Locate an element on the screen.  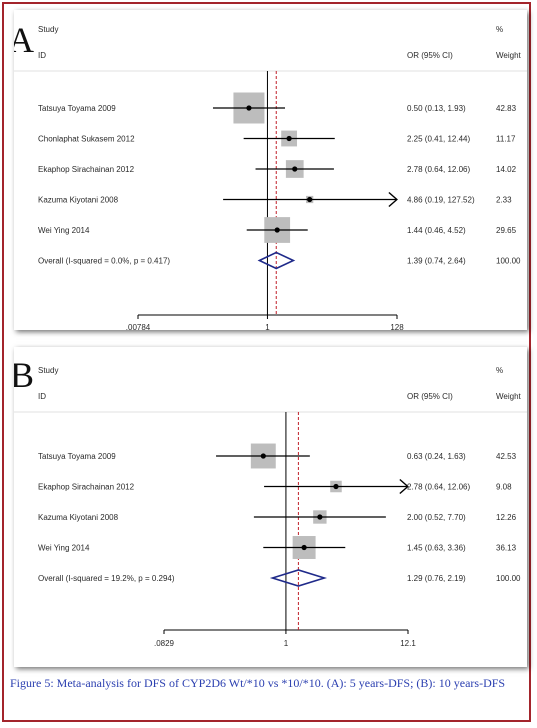
weight-value: 14.02 is located at coordinates (506, 169).